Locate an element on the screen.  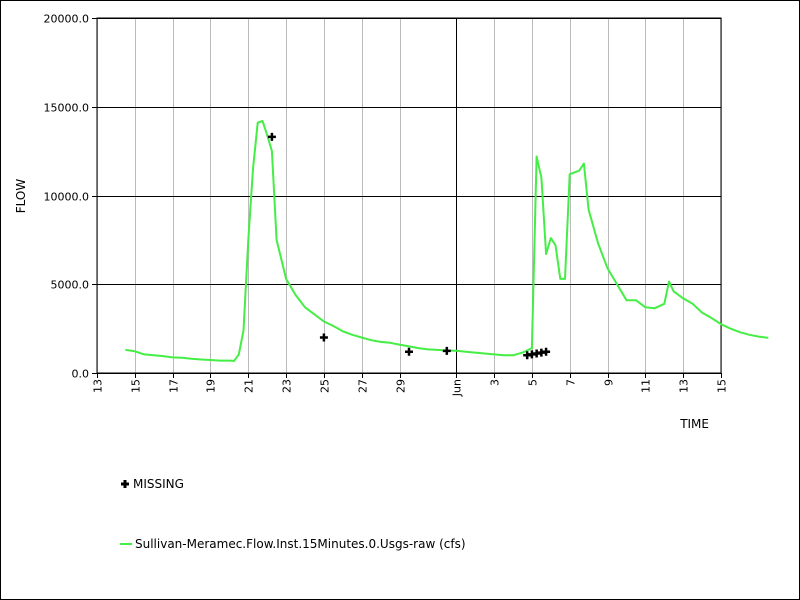
x-tick-label: 21 is located at coordinates (249, 386).